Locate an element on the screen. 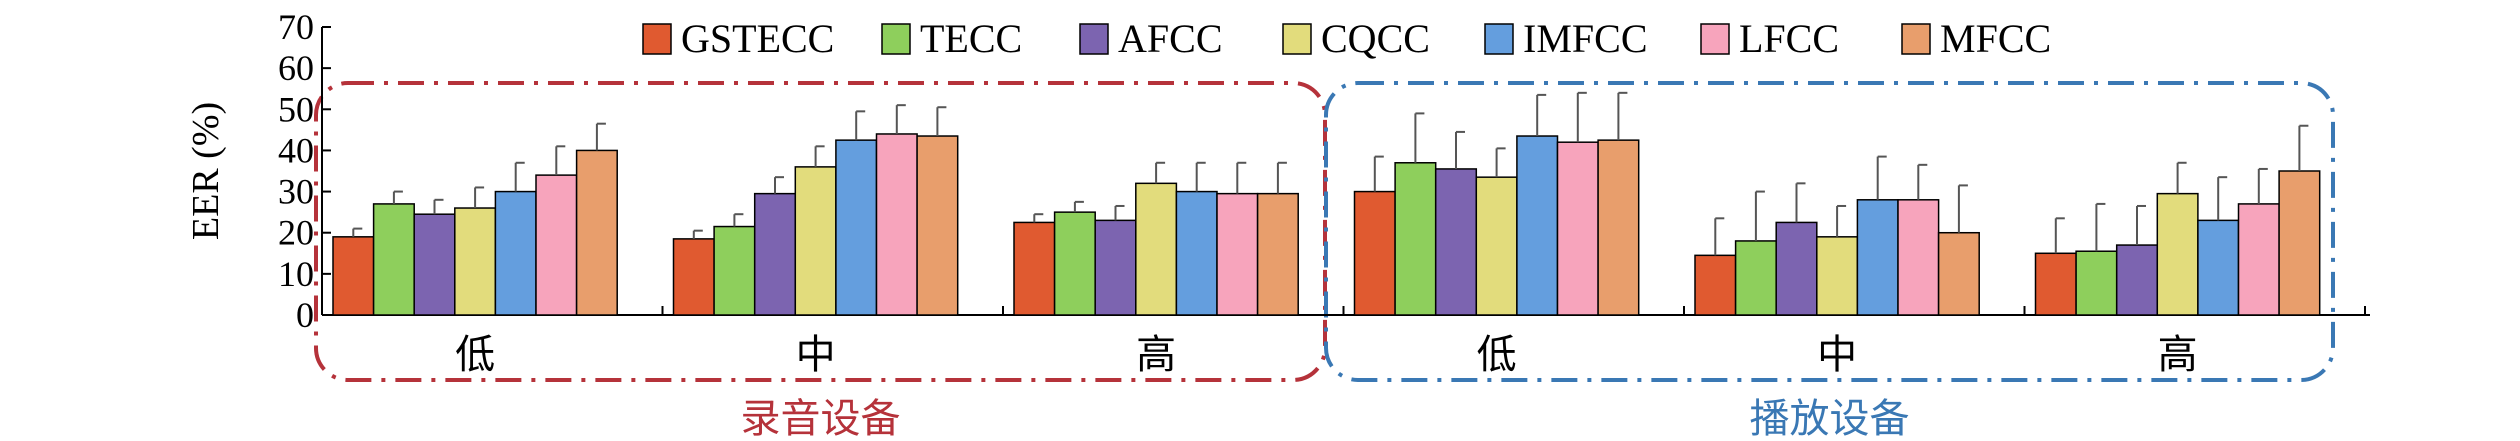 The image size is (2520, 441). legend-label: IMFCC is located at coordinates (1585, 38).